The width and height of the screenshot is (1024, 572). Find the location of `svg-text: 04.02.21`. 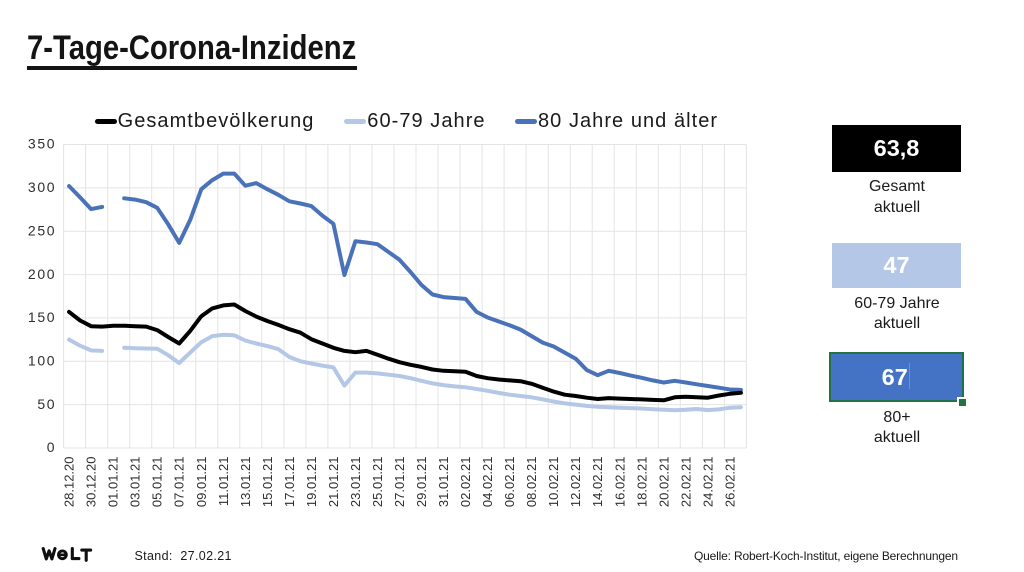

svg-text: 04.02.21 is located at coordinates (487, 482).